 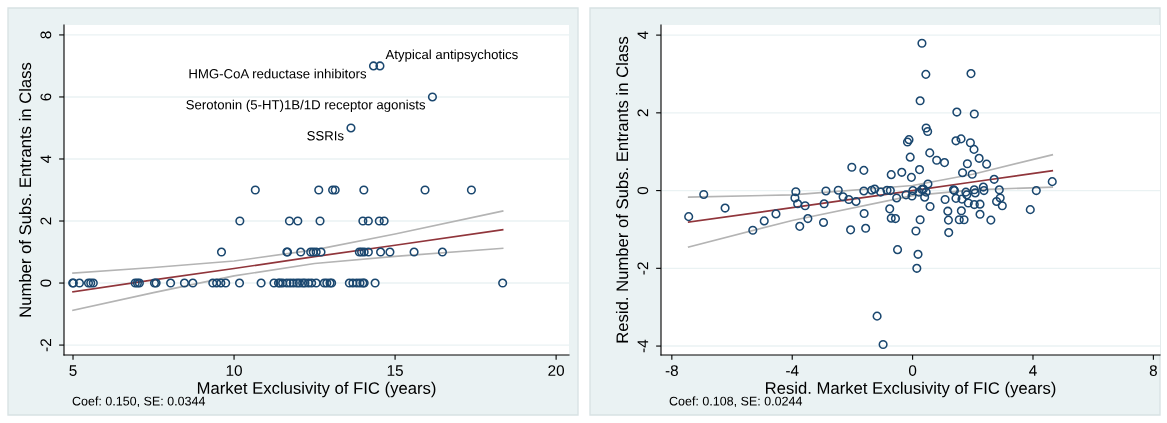 I want to click on x-tick-label: -8, so click(x=671, y=370).